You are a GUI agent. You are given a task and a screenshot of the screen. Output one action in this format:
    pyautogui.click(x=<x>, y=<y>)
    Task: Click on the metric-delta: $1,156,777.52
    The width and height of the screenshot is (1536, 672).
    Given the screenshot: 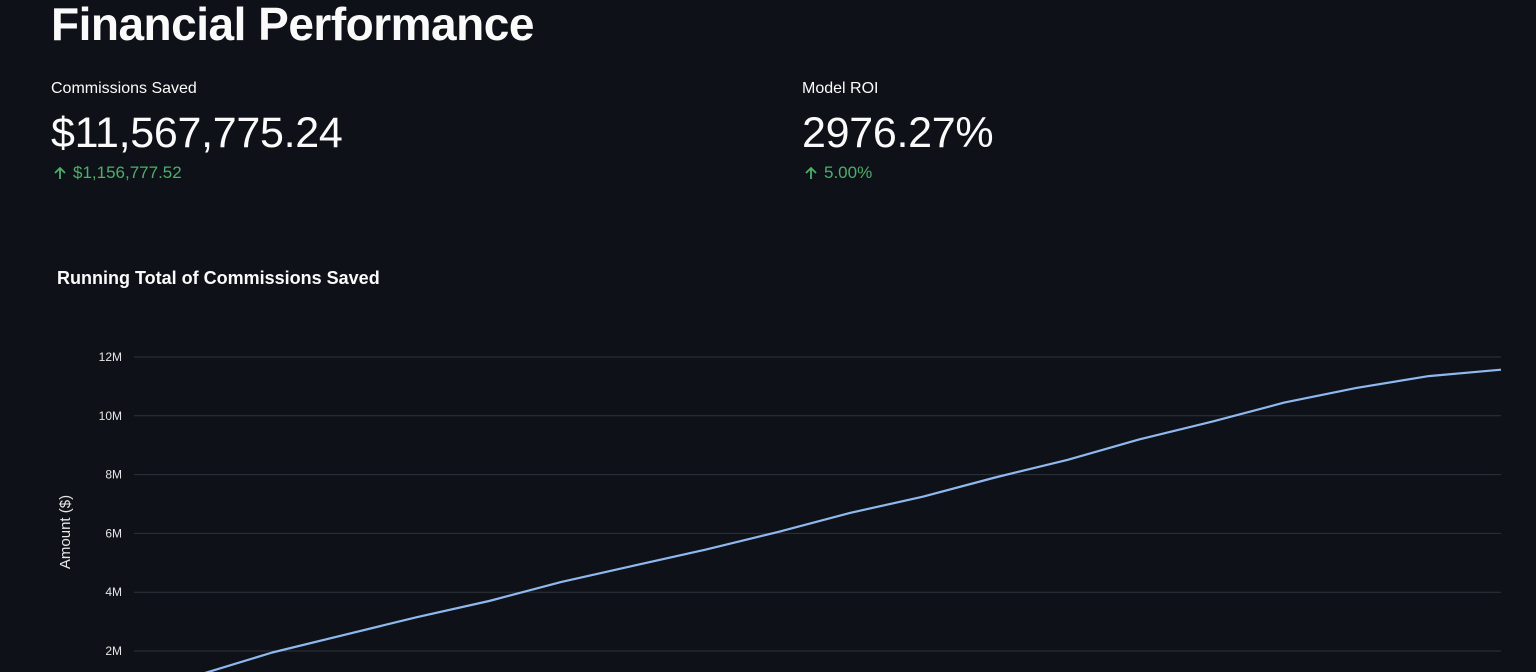 What is the action you would take?
    pyautogui.click(x=197, y=173)
    